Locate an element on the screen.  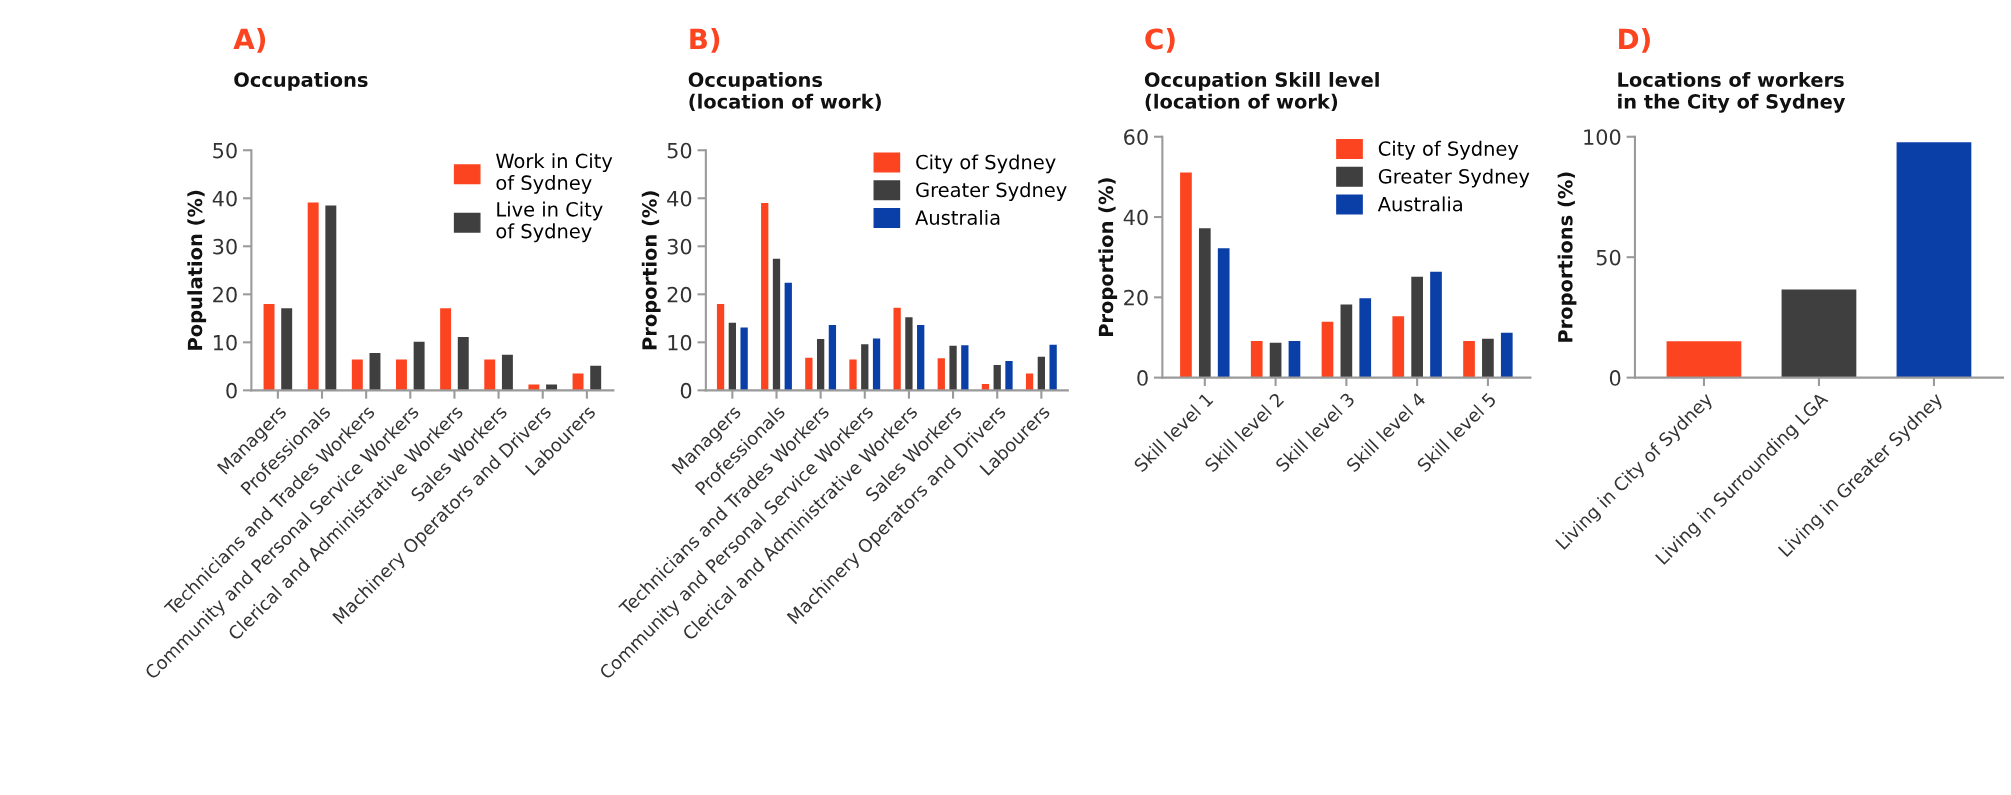
y-tick-label: 100 is located at coordinates (1602, 137).